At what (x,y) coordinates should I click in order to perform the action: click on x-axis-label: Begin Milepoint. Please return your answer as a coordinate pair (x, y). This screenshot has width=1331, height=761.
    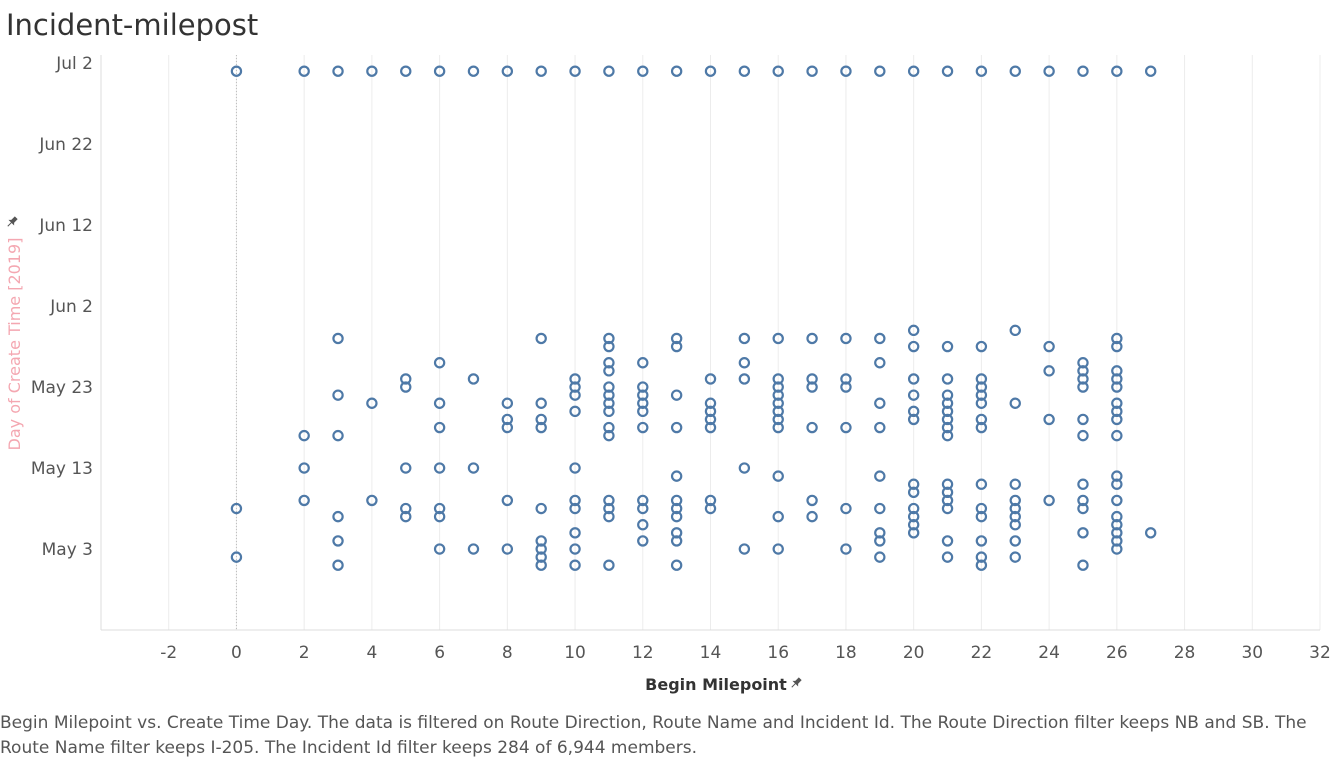
    Looking at the image, I should click on (716, 684).